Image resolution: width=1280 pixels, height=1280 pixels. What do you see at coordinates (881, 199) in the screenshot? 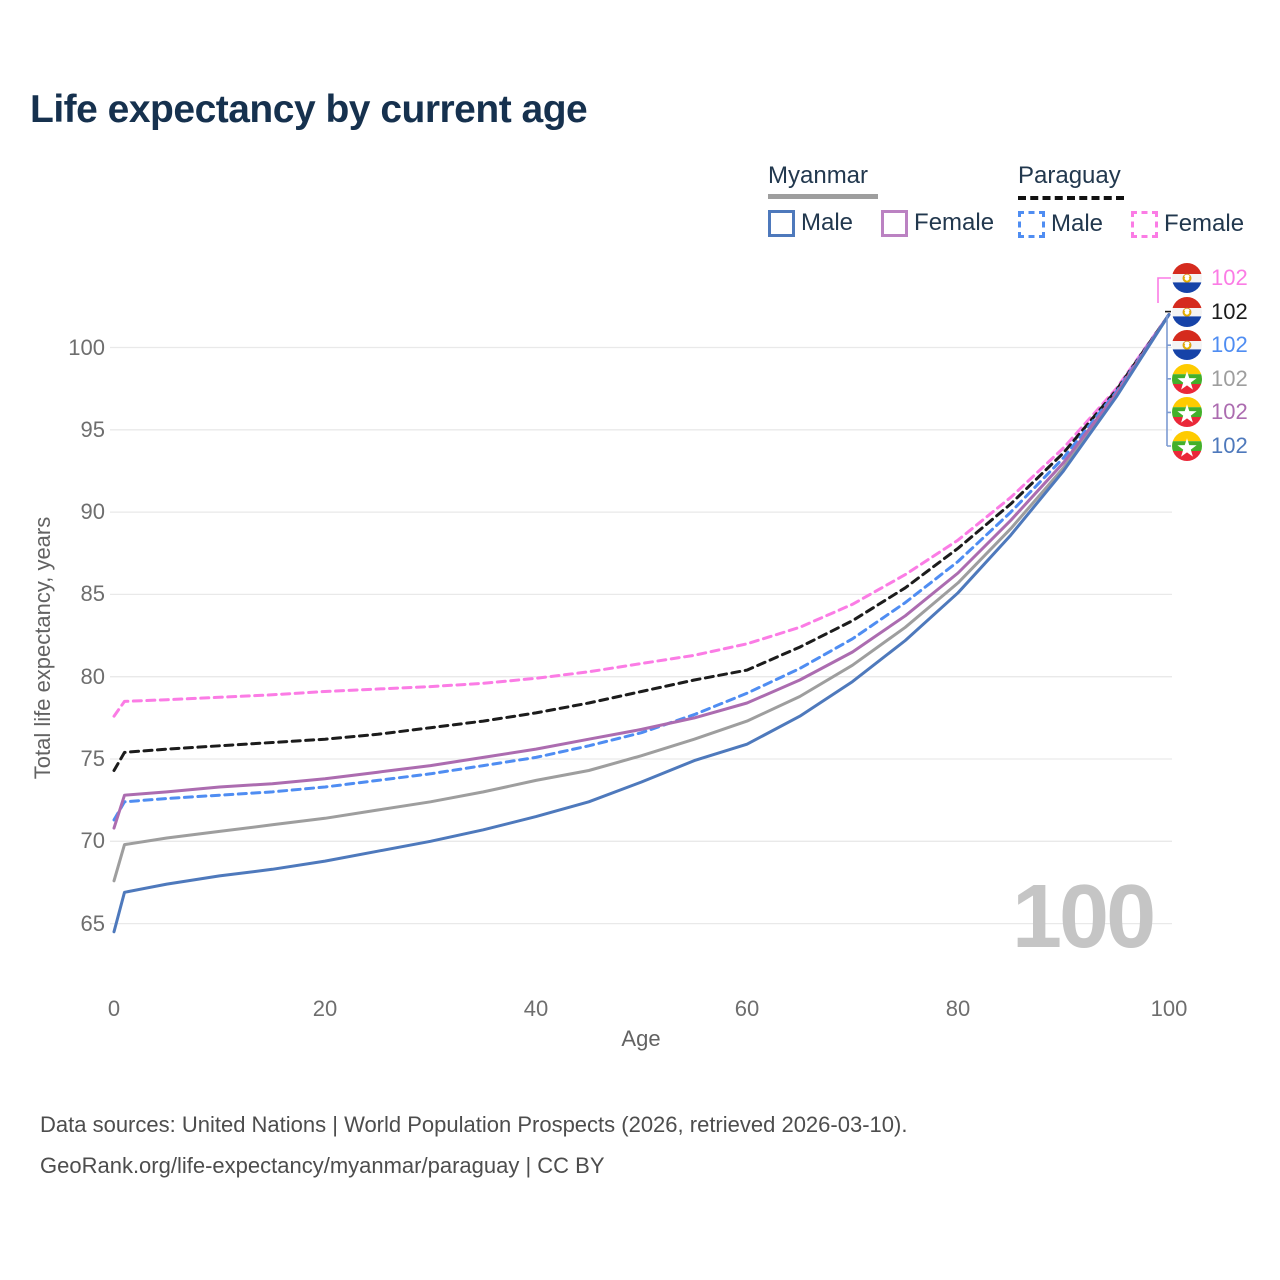
I see `legend-group-myanmar: Myanmar Male Female` at bounding box center [881, 199].